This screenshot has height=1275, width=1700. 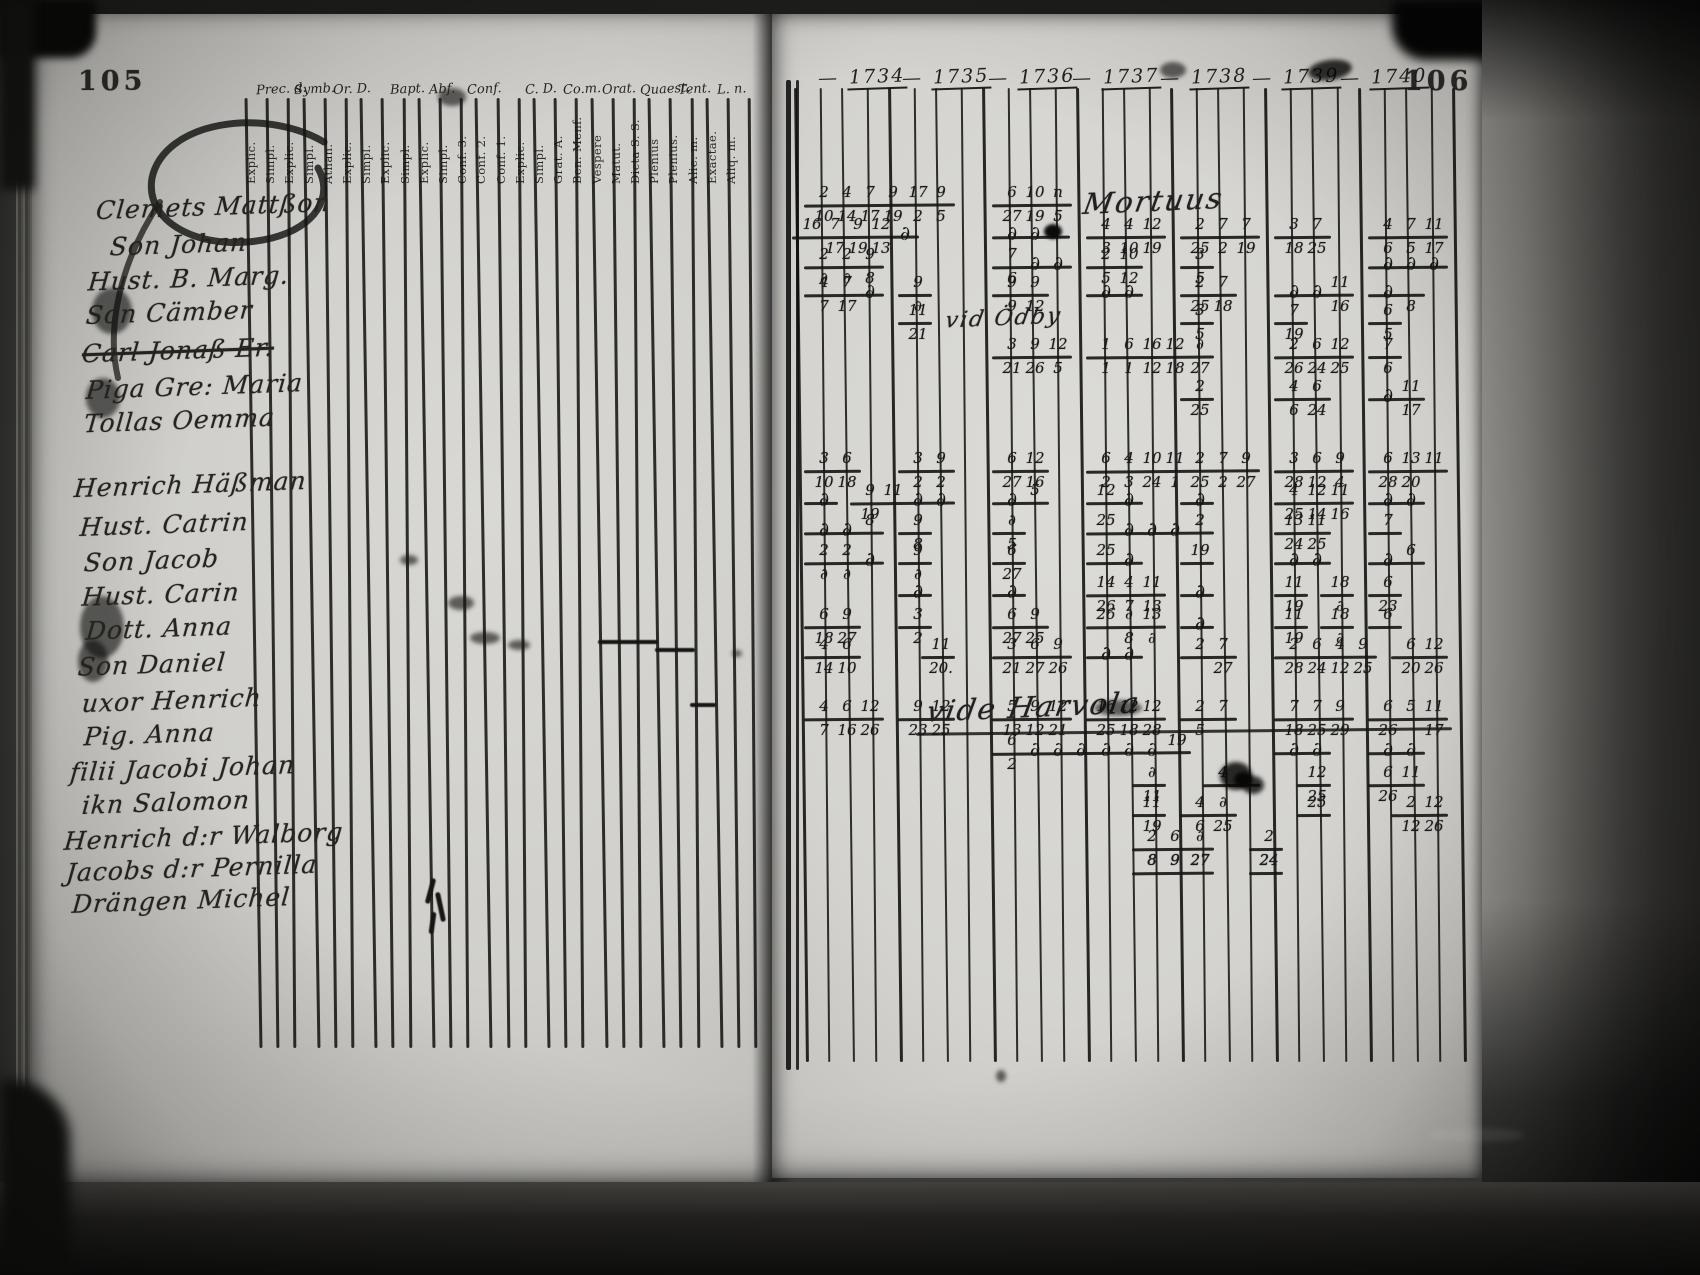 What do you see at coordinates (1269, 860) in the screenshot?
I see `entry-number-top: 24` at bounding box center [1269, 860].